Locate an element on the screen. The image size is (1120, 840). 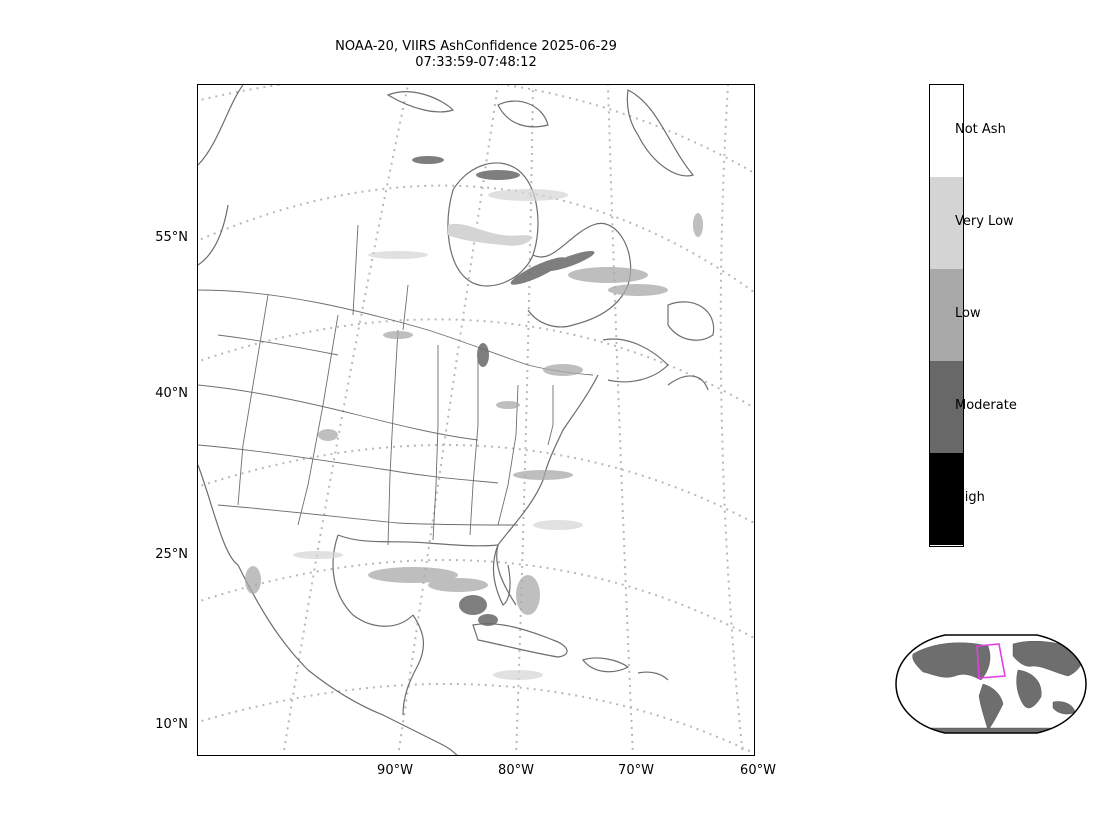
title-line-2: 07:33:59-07:48:12 is located at coordinates (476, 62).